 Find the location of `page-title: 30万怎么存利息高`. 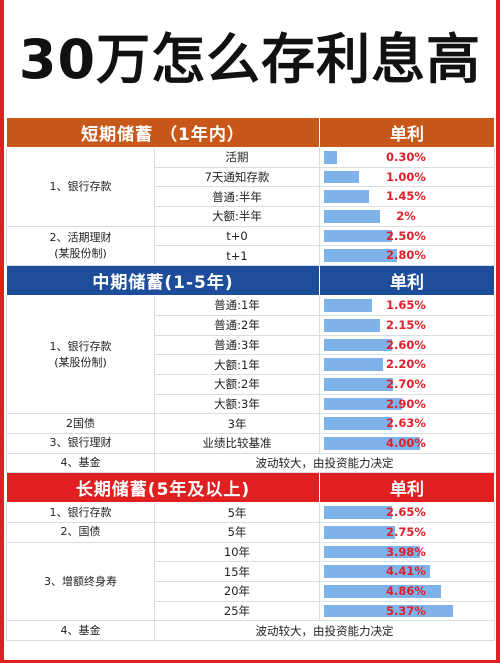

page-title: 30万怎么存利息高 is located at coordinates (250, 59).